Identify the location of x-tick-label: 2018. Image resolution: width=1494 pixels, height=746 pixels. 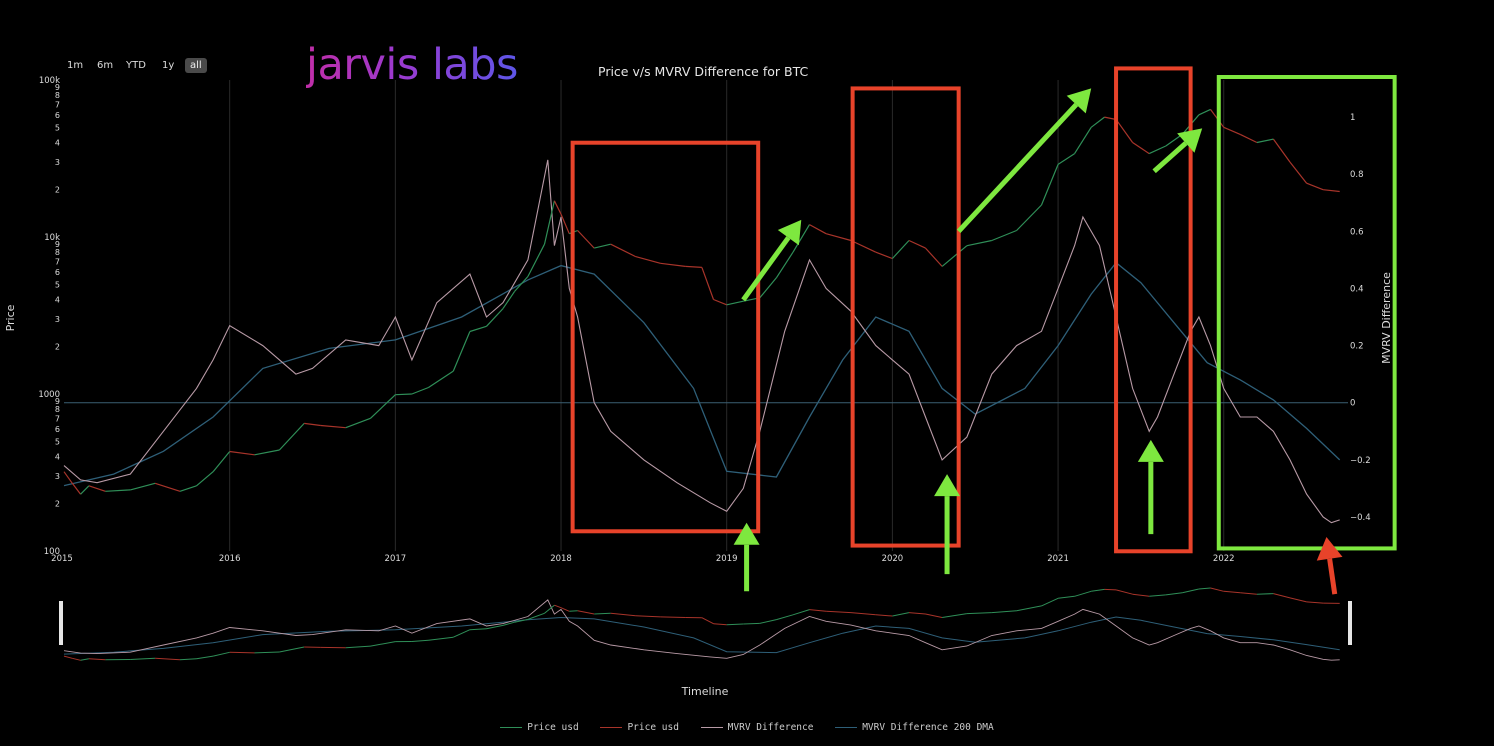
(561, 559).